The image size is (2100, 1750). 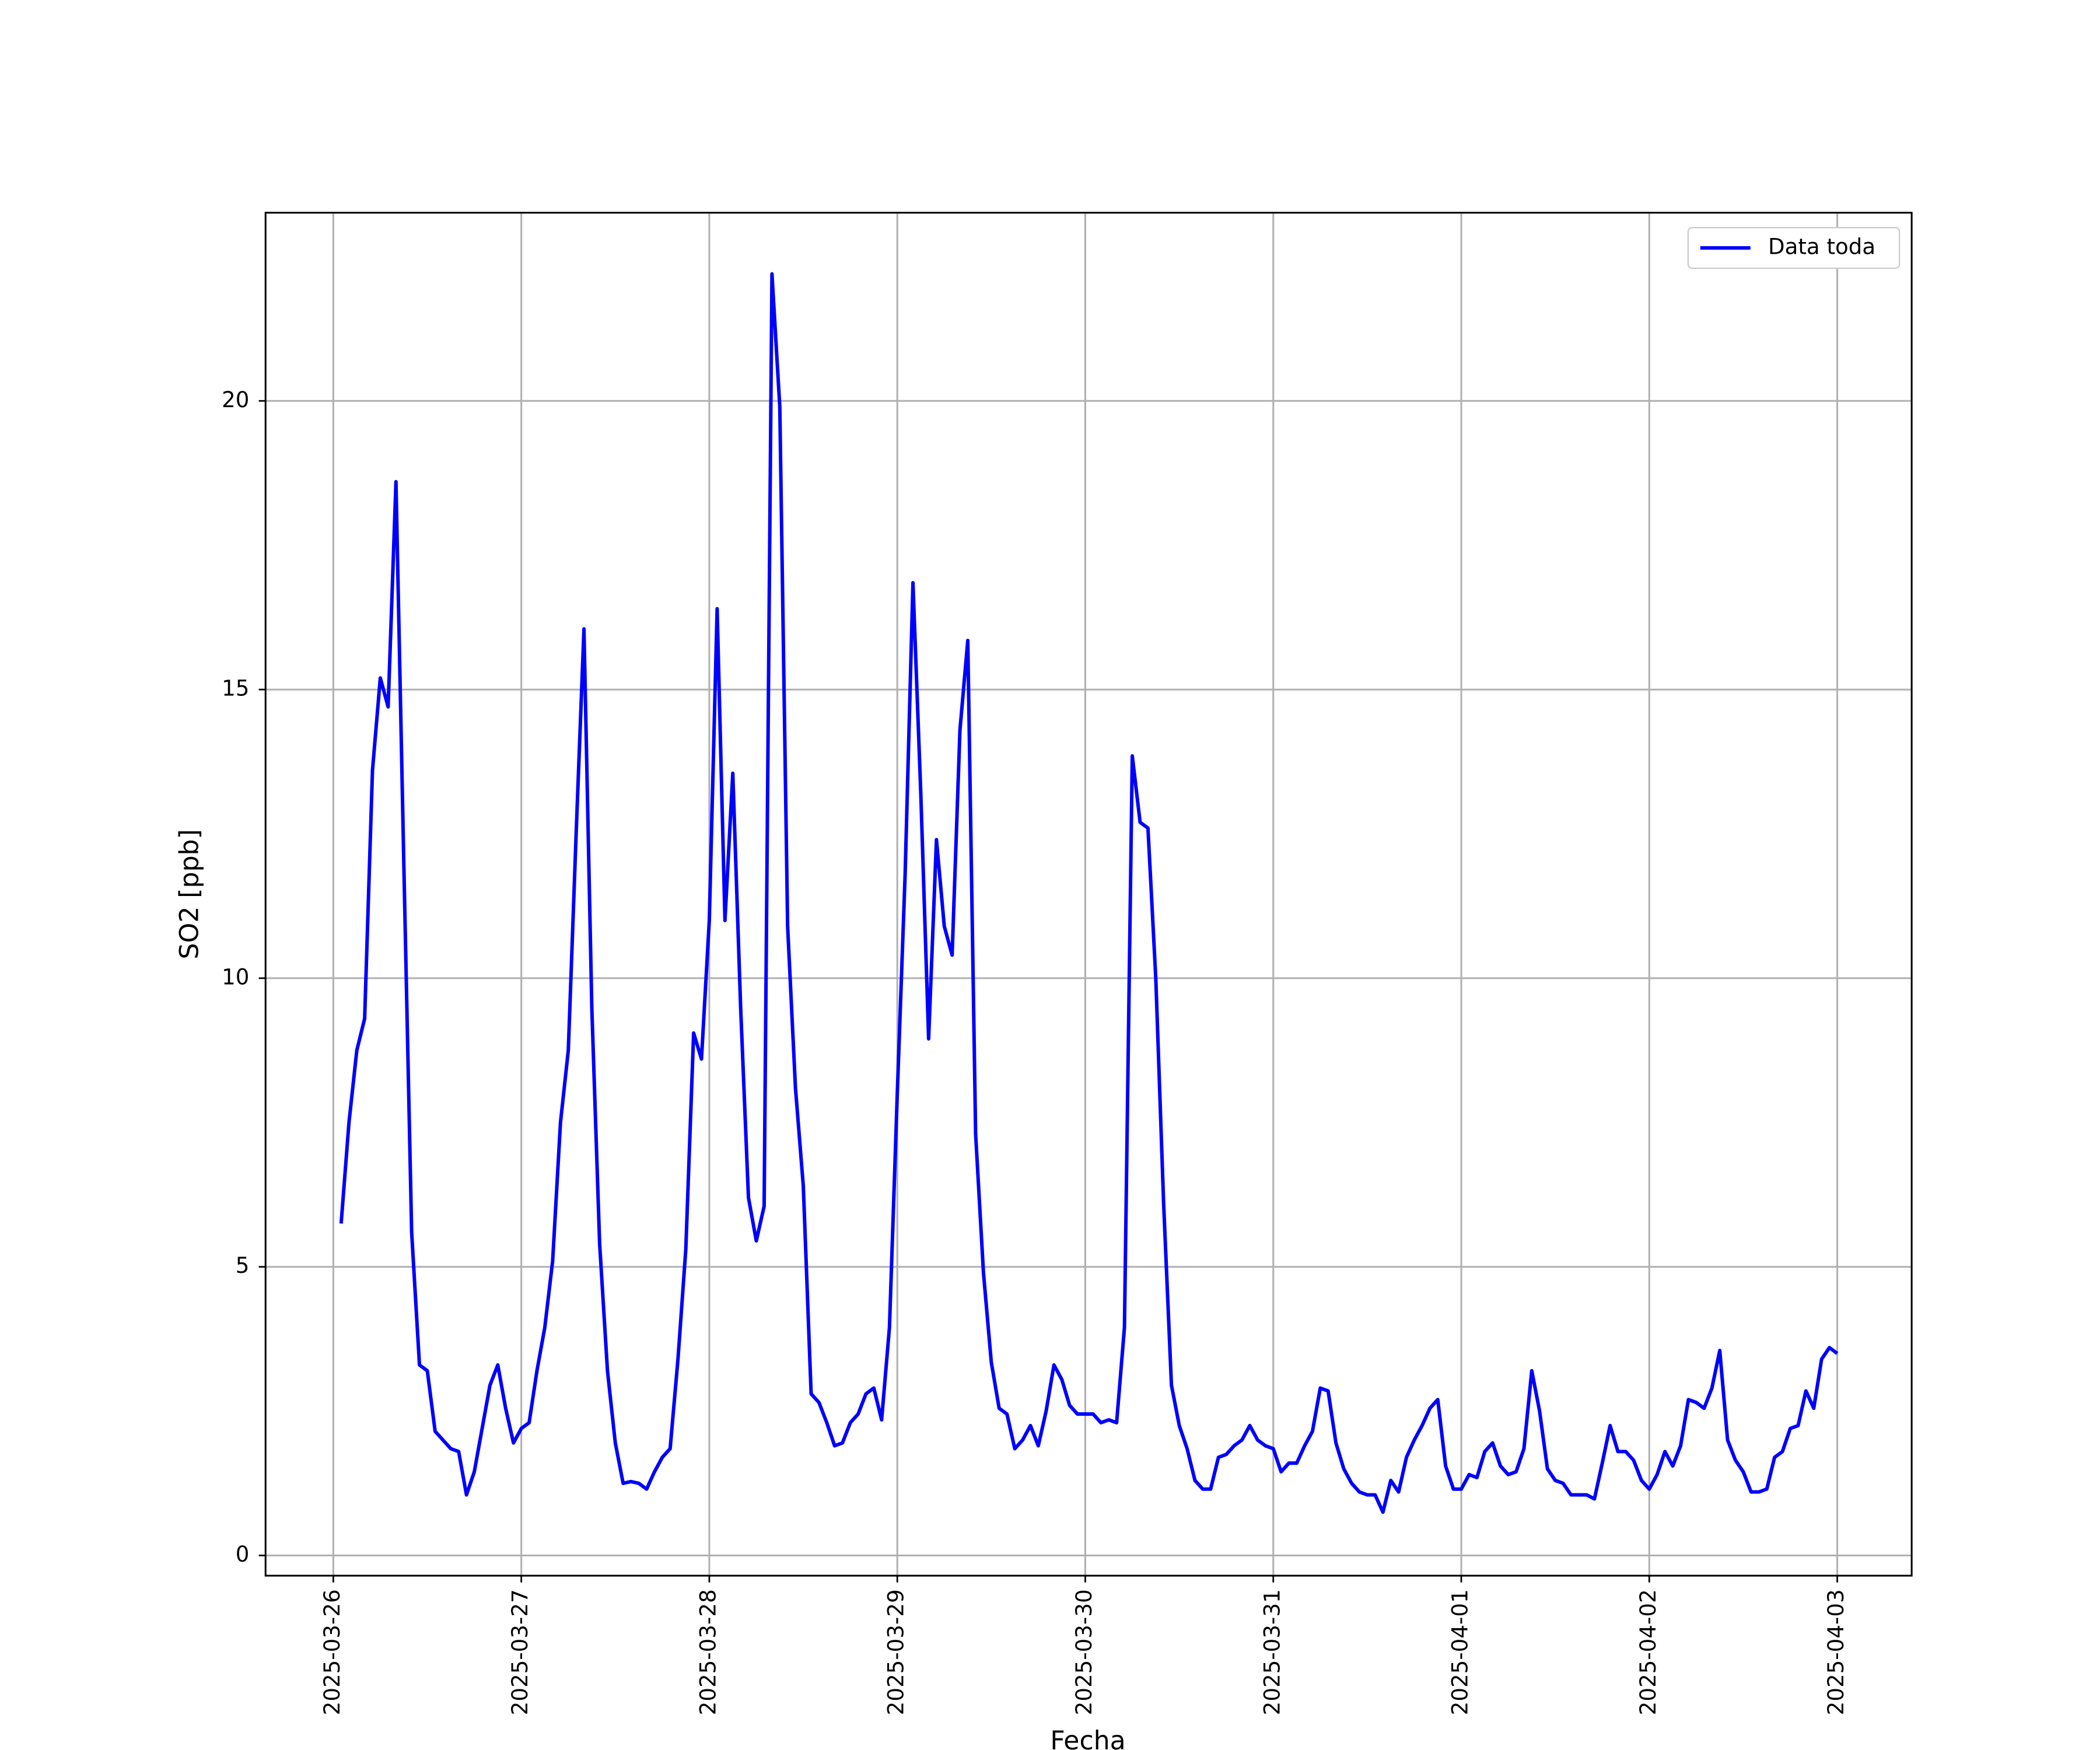 I want to click on legend-label: Data toda, so click(x=1821, y=247).